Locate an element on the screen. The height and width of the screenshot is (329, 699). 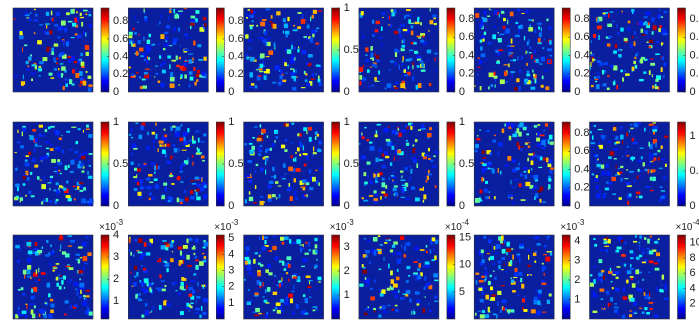
colorbar is located at coordinates (566, 164).